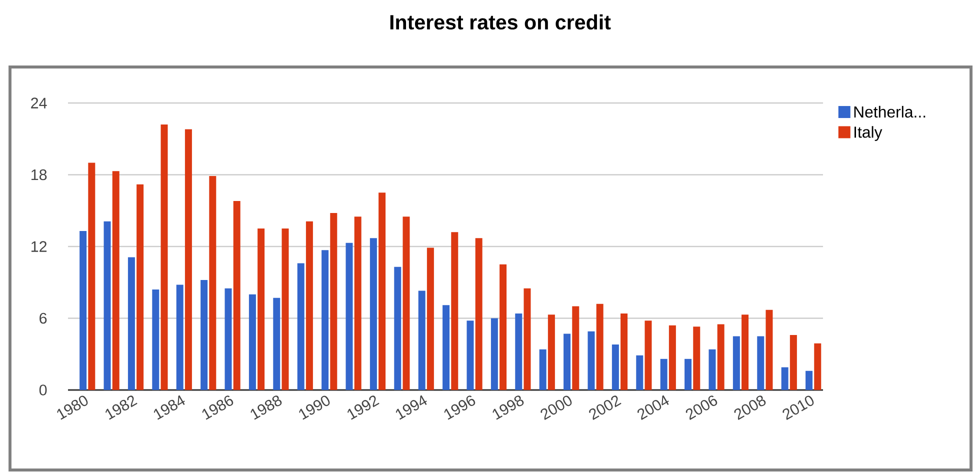 The height and width of the screenshot is (474, 973). Describe the element at coordinates (460, 408) in the screenshot. I see `x-tick-label: 1996` at that location.